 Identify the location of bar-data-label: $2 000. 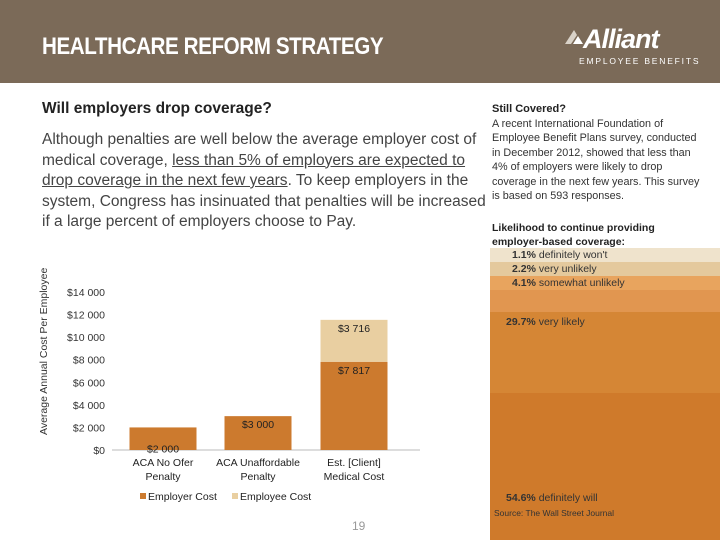
(163, 450).